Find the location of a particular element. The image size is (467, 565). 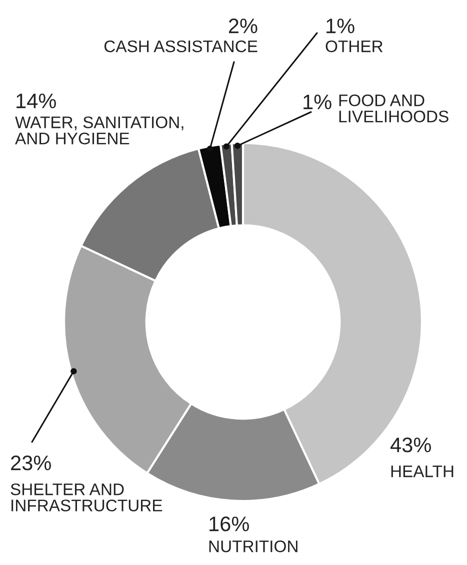

data-label: 16% is located at coordinates (229, 524).